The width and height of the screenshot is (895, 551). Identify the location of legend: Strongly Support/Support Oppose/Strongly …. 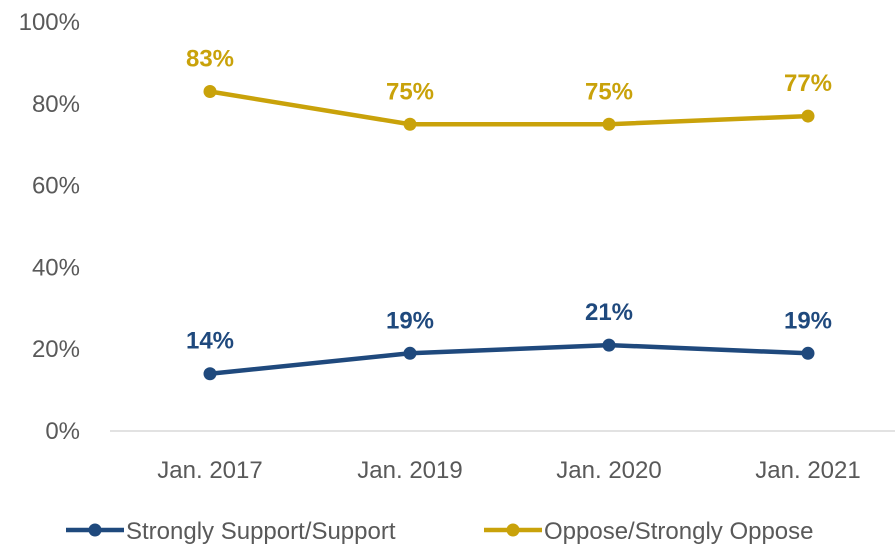
(440, 531).